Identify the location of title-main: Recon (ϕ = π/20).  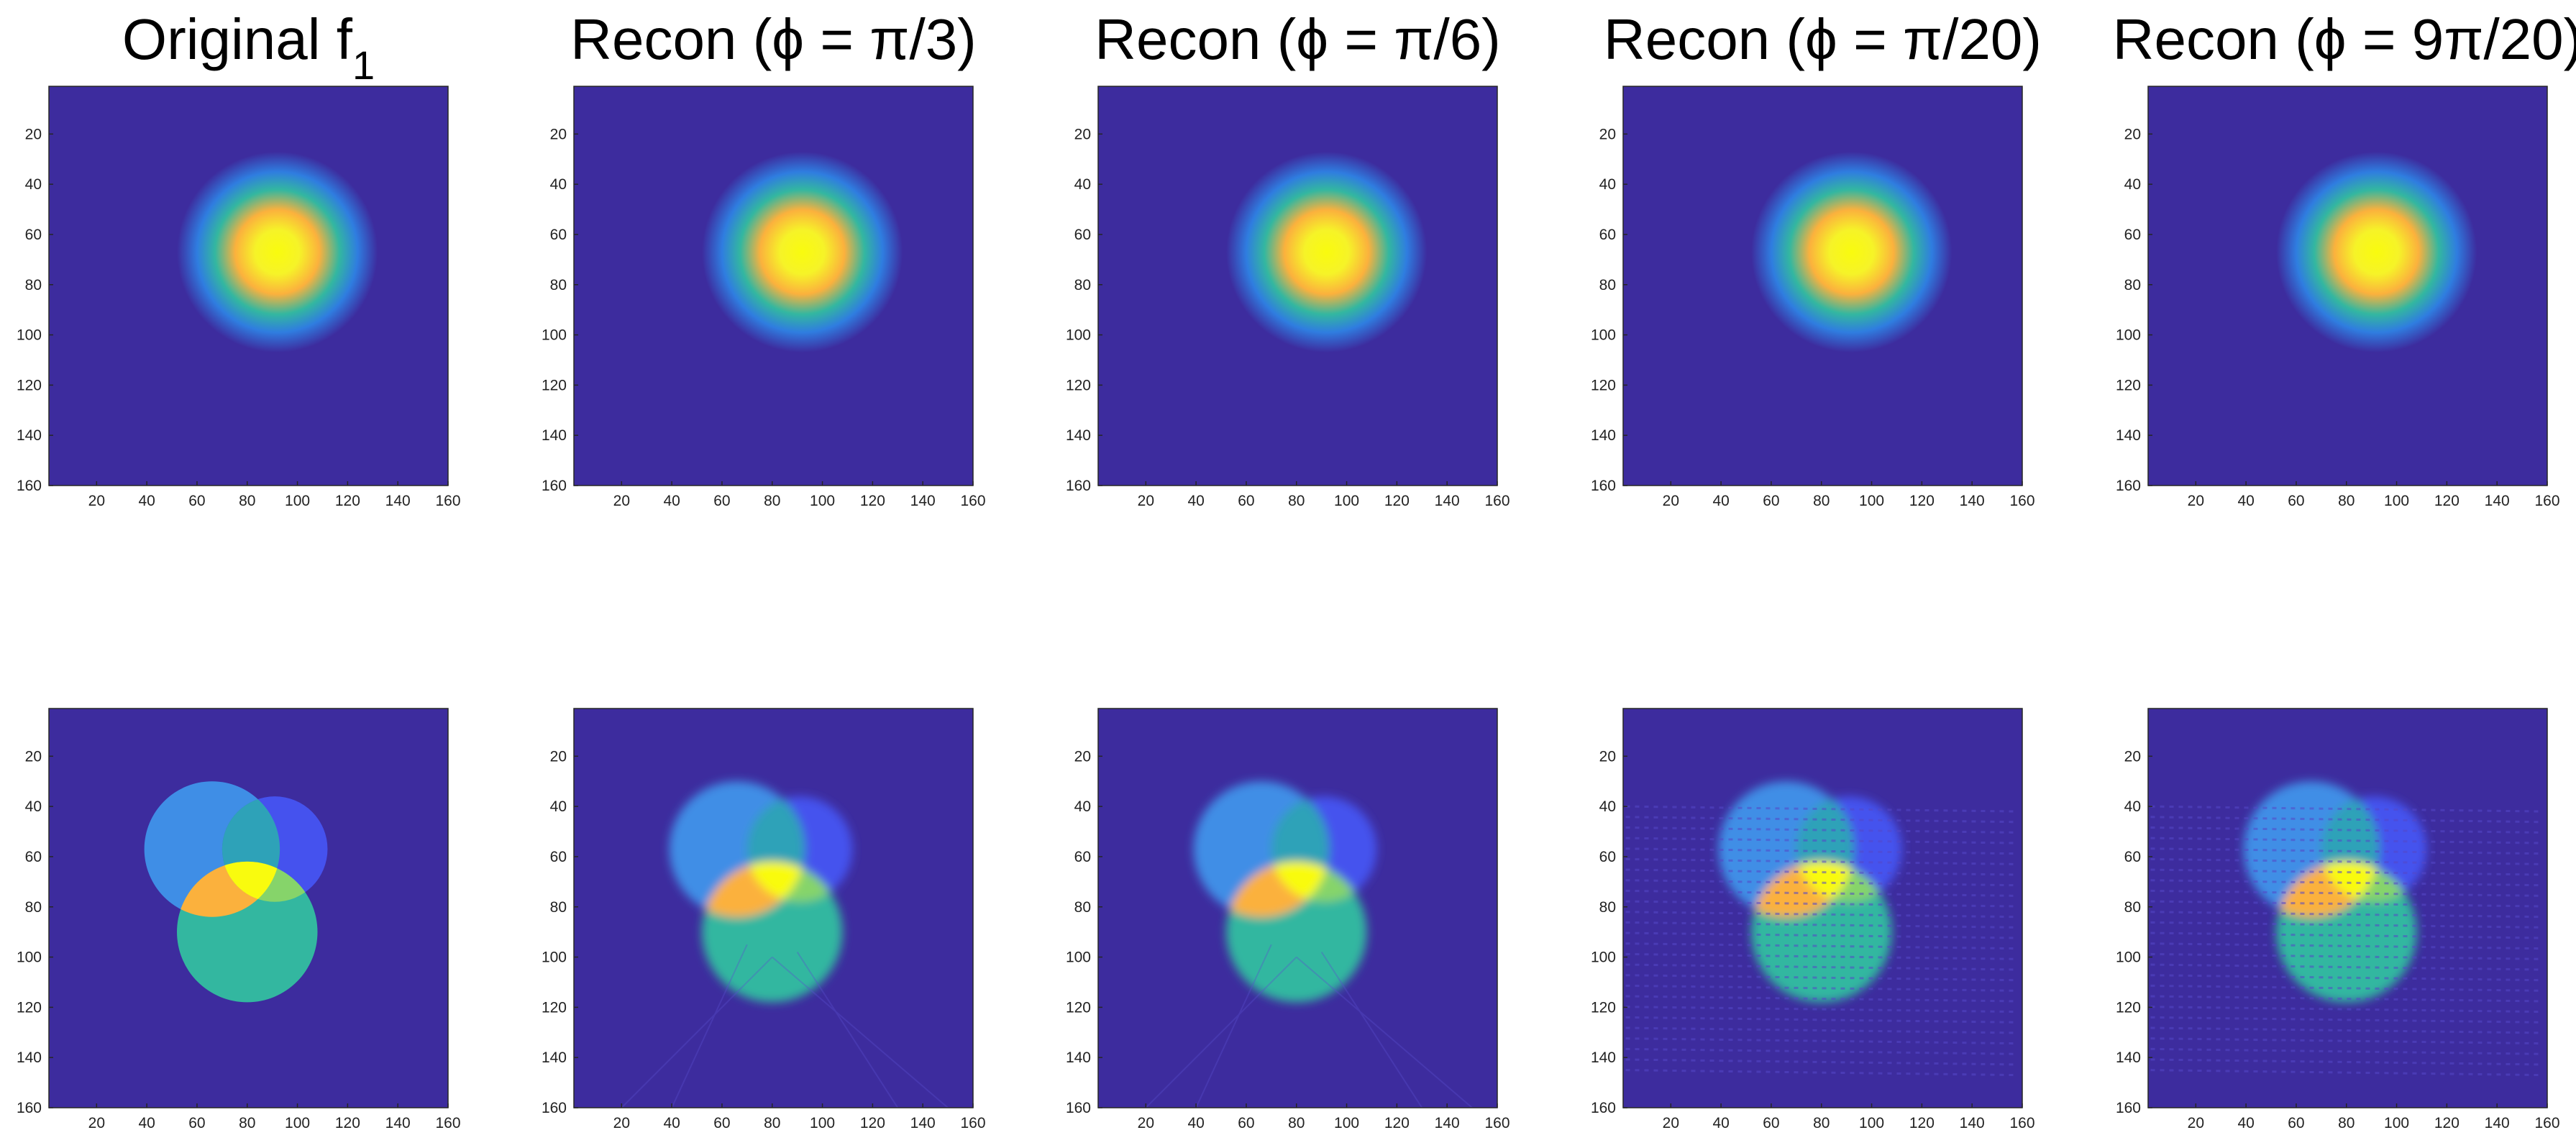
(1823, 39).